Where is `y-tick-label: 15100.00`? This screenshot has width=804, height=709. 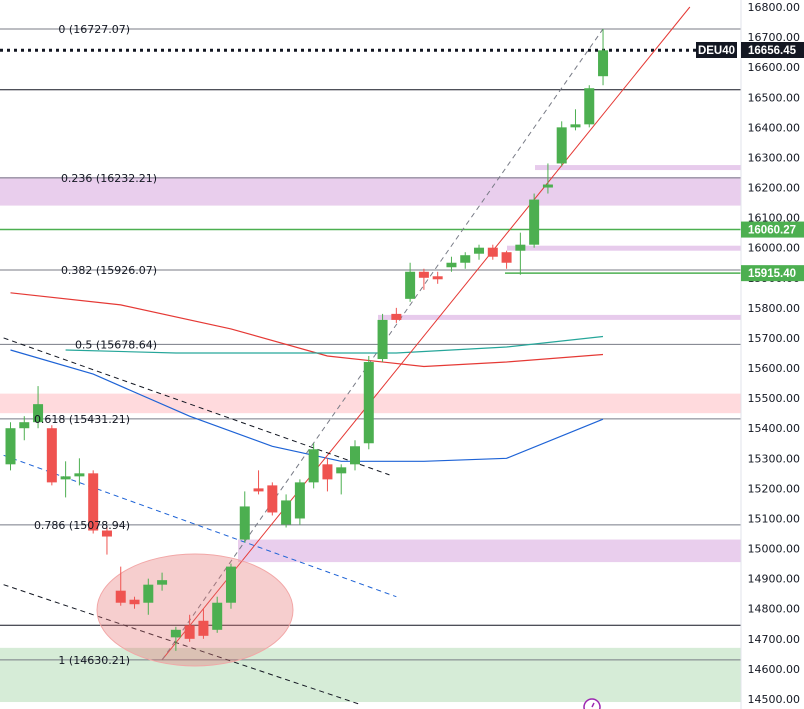 y-tick-label: 15100.00 is located at coordinates (774, 518).